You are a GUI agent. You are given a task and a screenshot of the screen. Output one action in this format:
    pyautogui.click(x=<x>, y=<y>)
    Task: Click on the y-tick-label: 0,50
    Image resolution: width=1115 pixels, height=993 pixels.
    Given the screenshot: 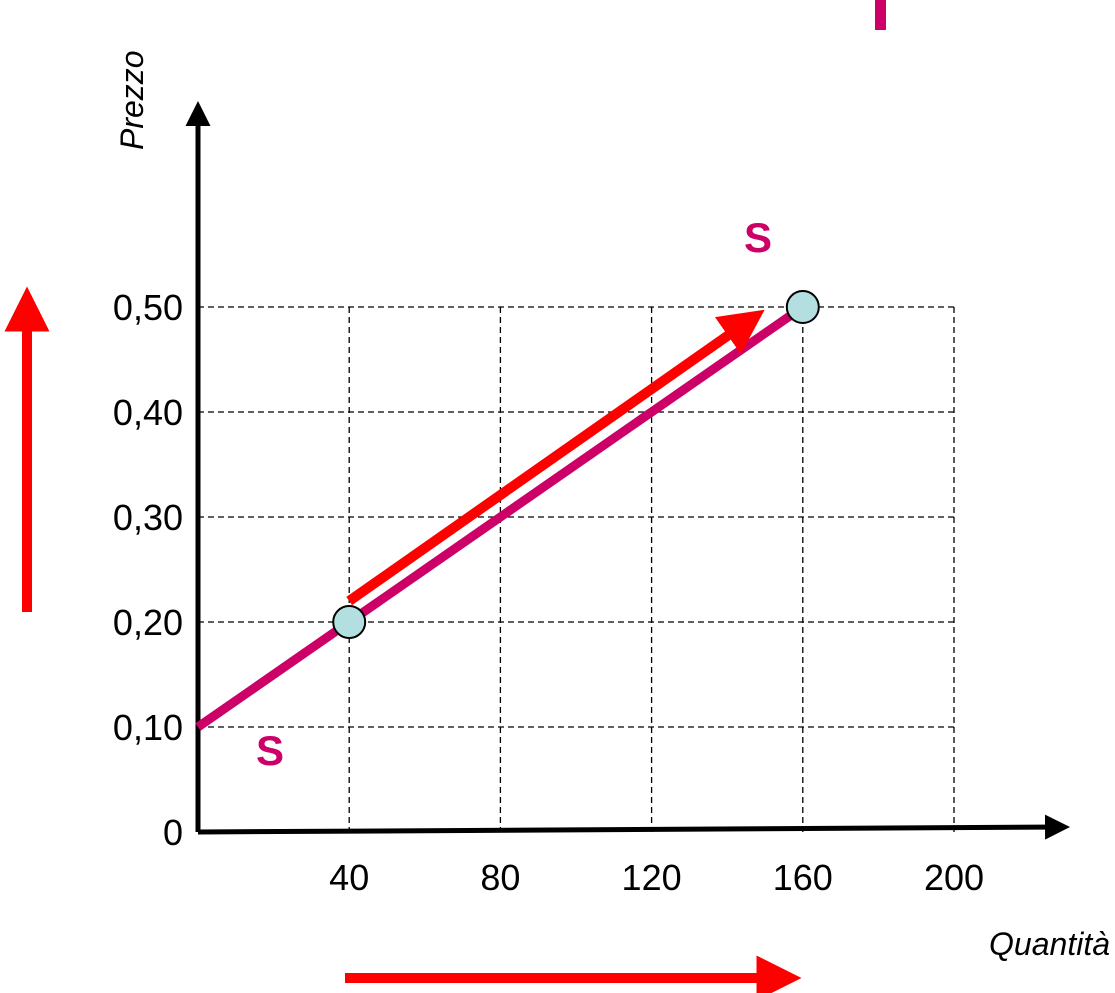 What is the action you would take?
    pyautogui.click(x=148, y=307)
    